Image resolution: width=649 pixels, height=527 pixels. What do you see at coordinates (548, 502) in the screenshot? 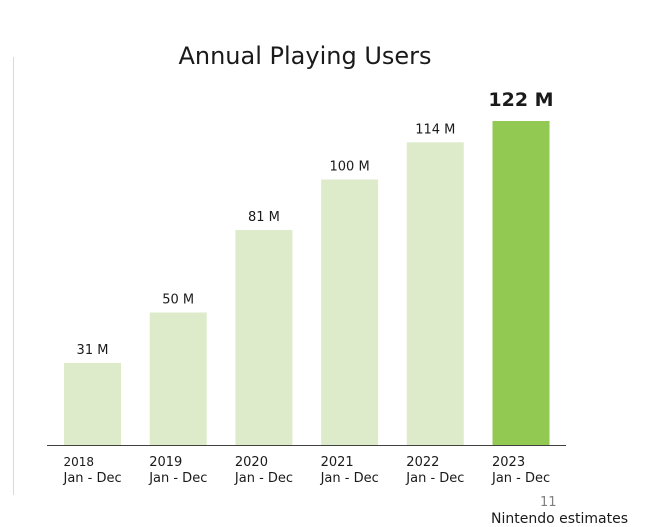
I see `page-number: 11` at bounding box center [548, 502].